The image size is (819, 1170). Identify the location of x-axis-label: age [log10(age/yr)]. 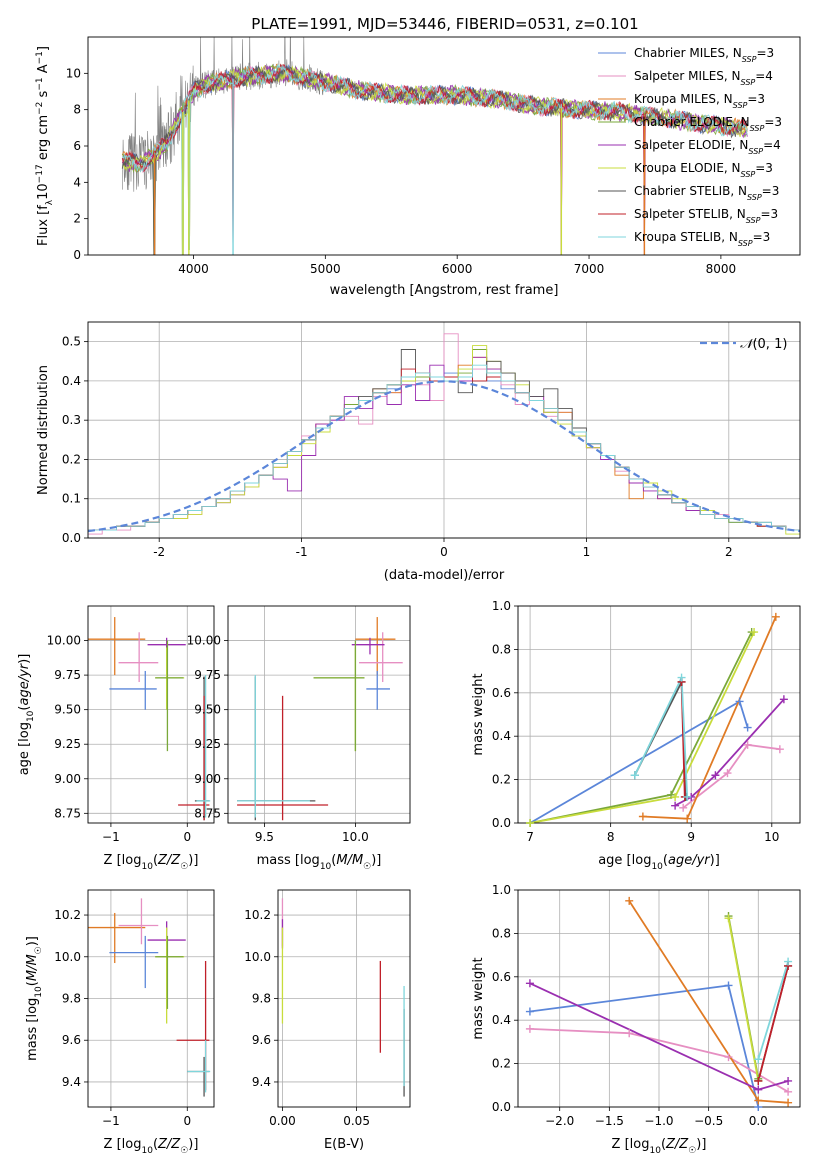
(659, 862).